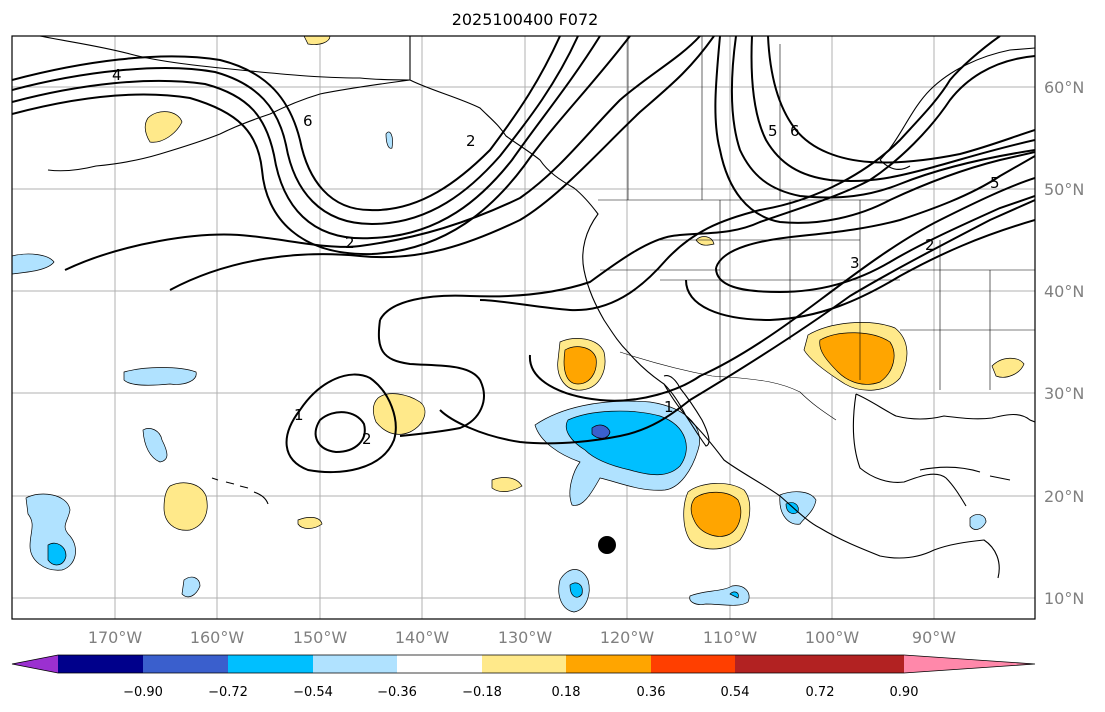  Describe the element at coordinates (115, 637) in the screenshot. I see `lon-label: 170°W` at that location.